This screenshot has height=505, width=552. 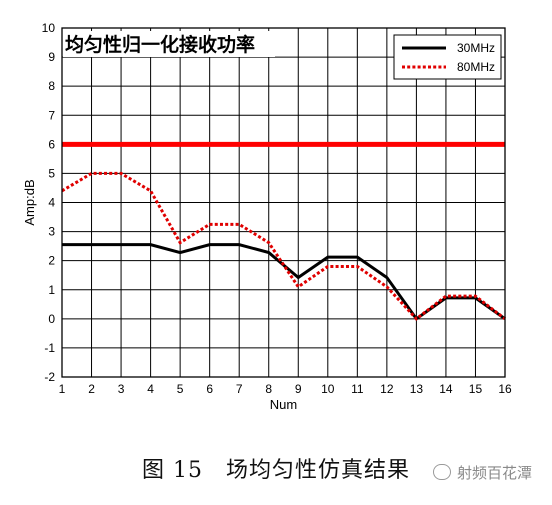 I want to click on y-tick-label: 2, so click(x=51, y=261).